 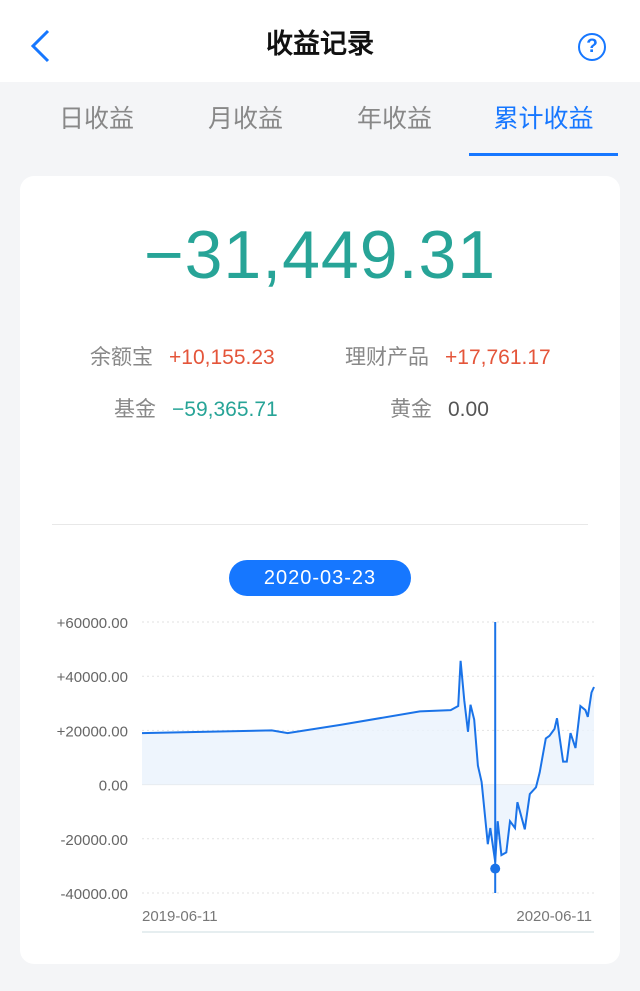 What do you see at coordinates (411, 409) in the screenshot?
I see `gold-label: 黄金` at bounding box center [411, 409].